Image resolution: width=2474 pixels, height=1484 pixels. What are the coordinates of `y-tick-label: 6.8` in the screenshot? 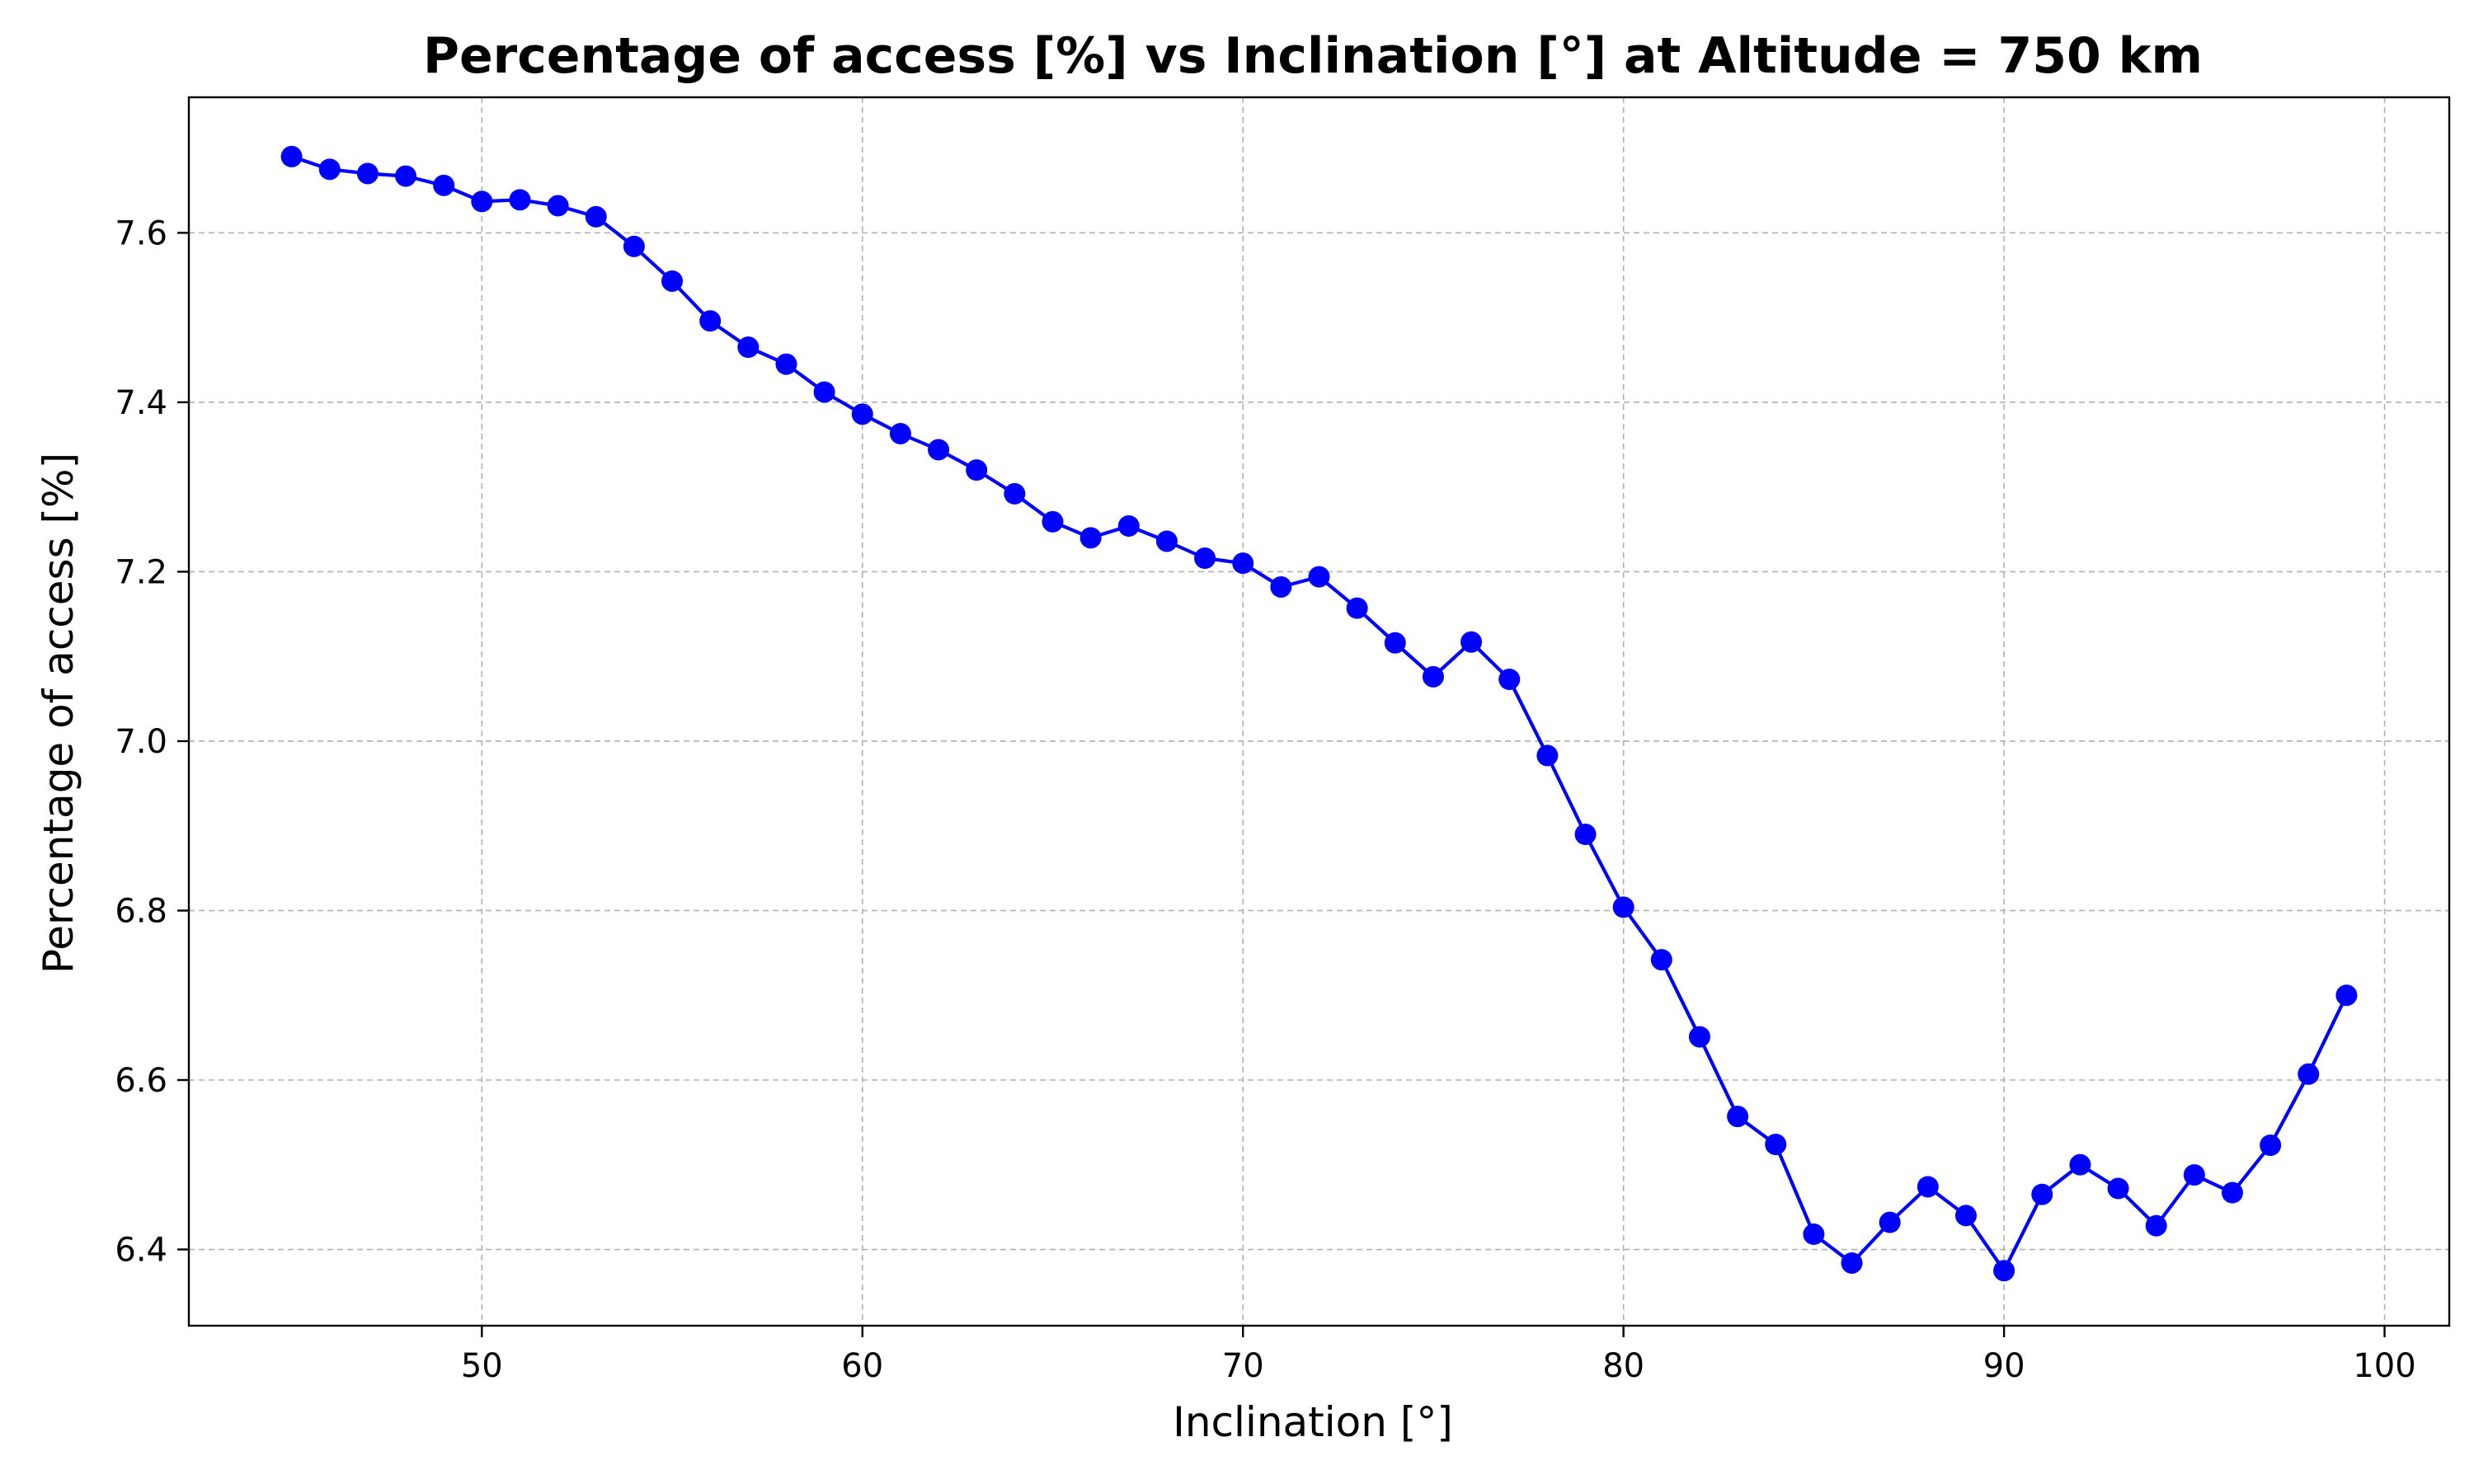 It's located at (141, 911).